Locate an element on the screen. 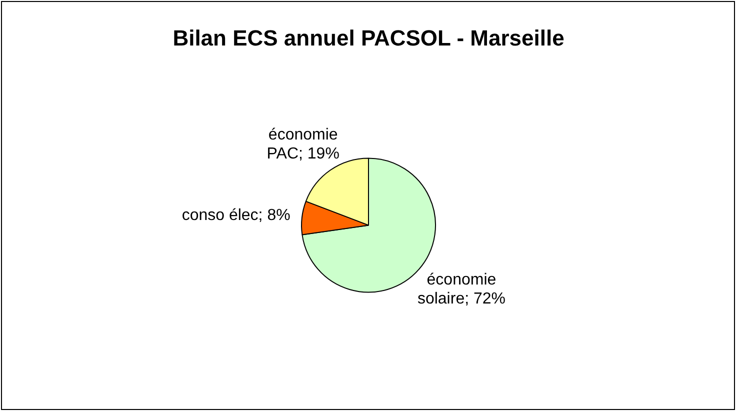 This screenshot has height=418, width=737. slice-label: conso élec; 8% is located at coordinates (236, 215).